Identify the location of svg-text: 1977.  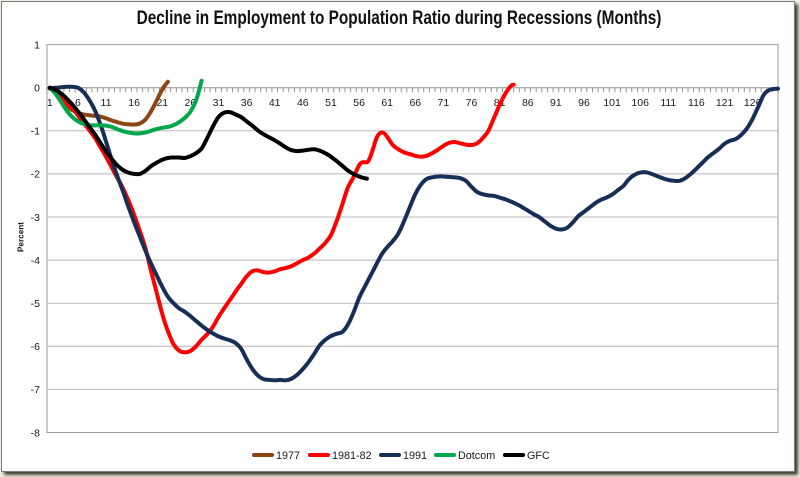
(288, 456).